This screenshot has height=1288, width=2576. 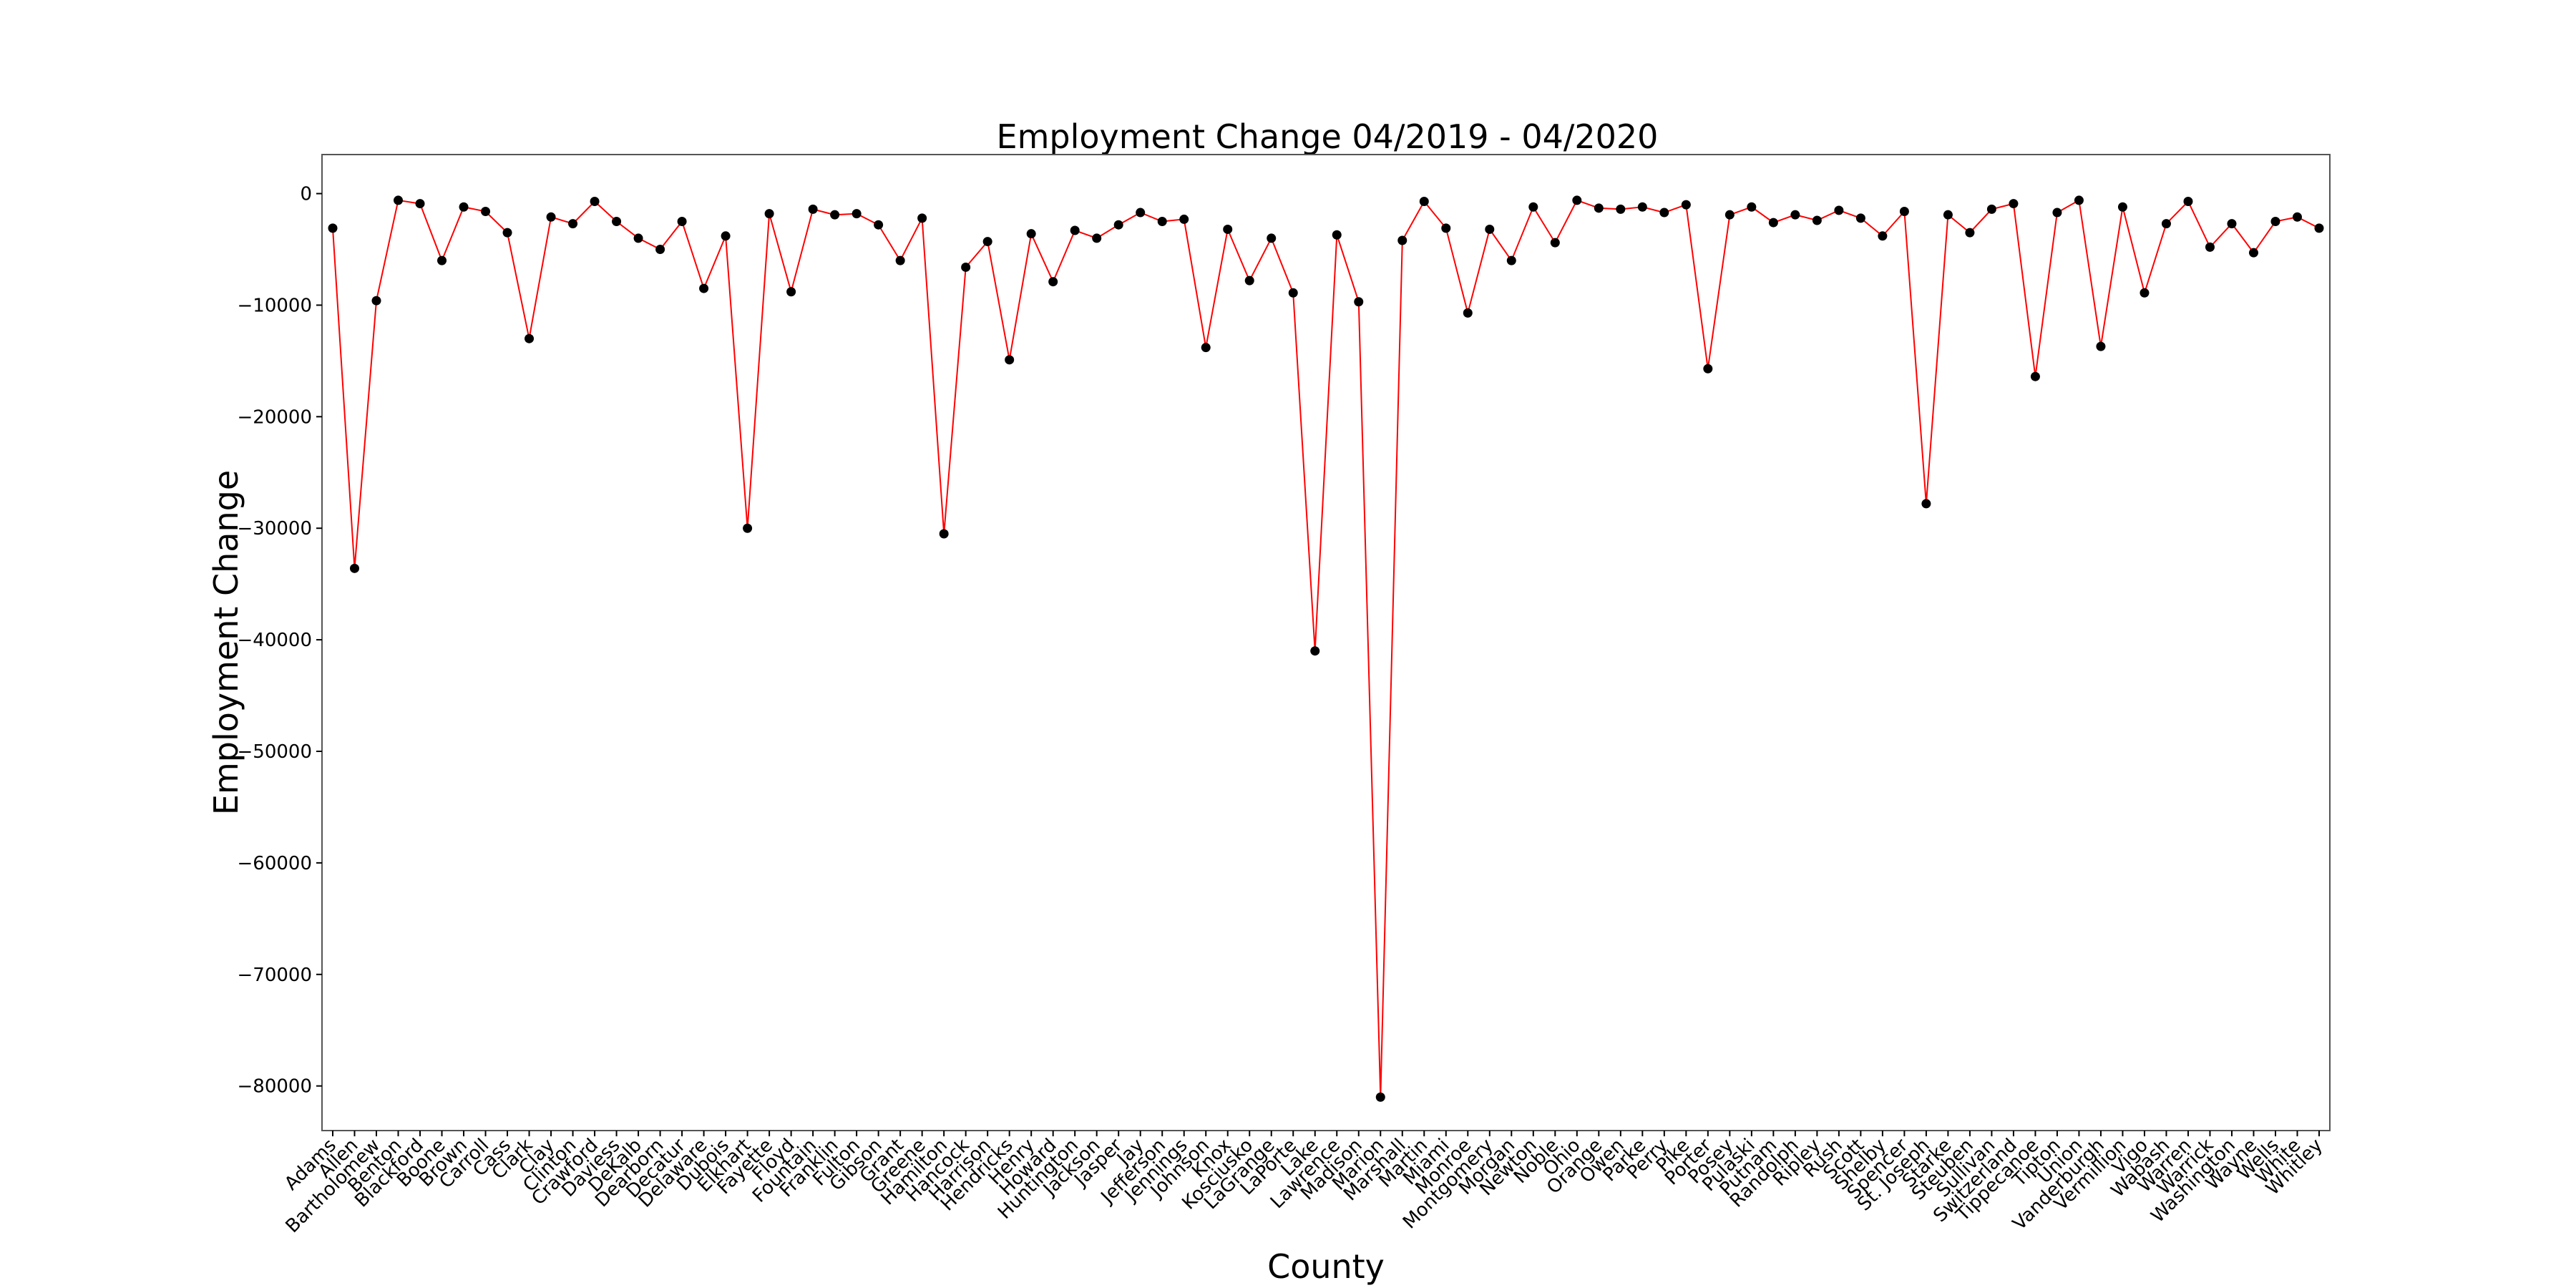 What do you see at coordinates (275, 975) in the screenshot?
I see `y-tick-label: −70000` at bounding box center [275, 975].